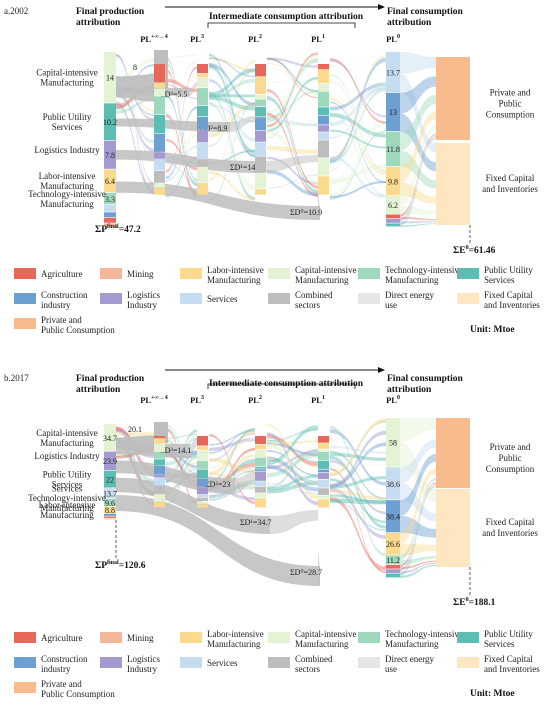  I want to click on pl-sup: +∞→4, so click(159, 398).